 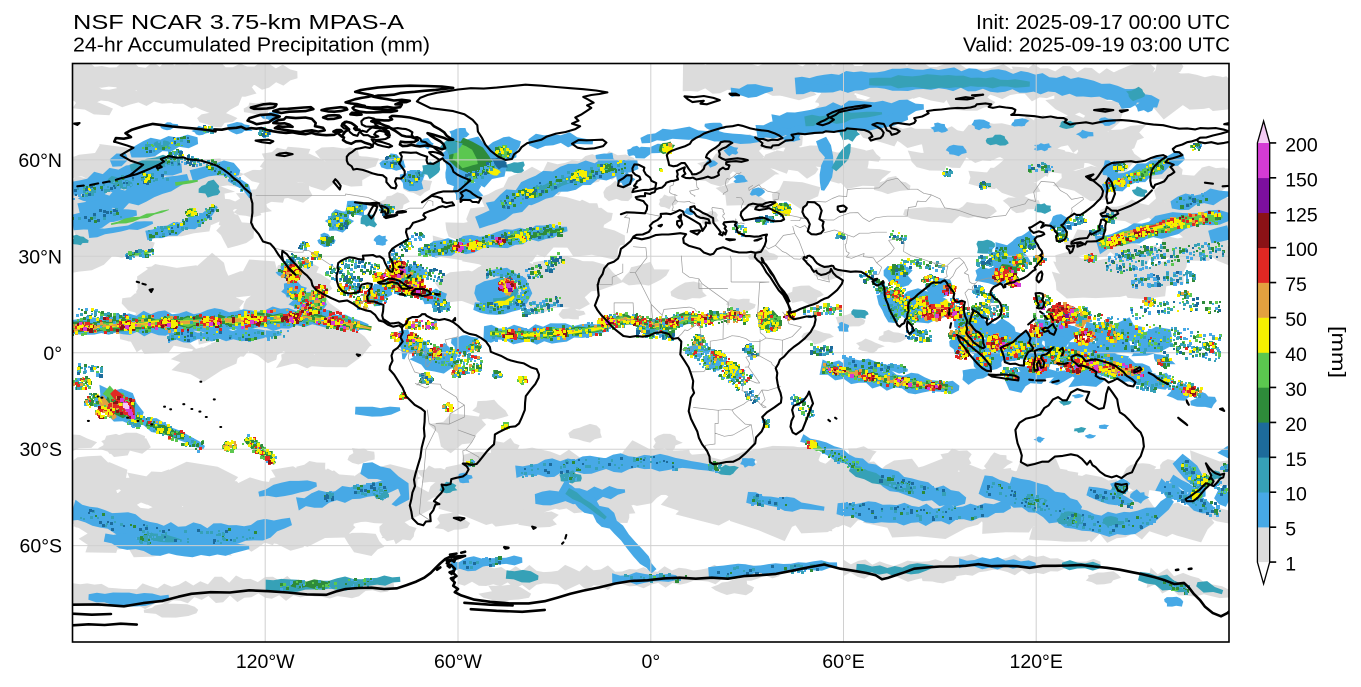 What do you see at coordinates (1036, 662) in the screenshot?
I see `svg-text: 120°E` at bounding box center [1036, 662].